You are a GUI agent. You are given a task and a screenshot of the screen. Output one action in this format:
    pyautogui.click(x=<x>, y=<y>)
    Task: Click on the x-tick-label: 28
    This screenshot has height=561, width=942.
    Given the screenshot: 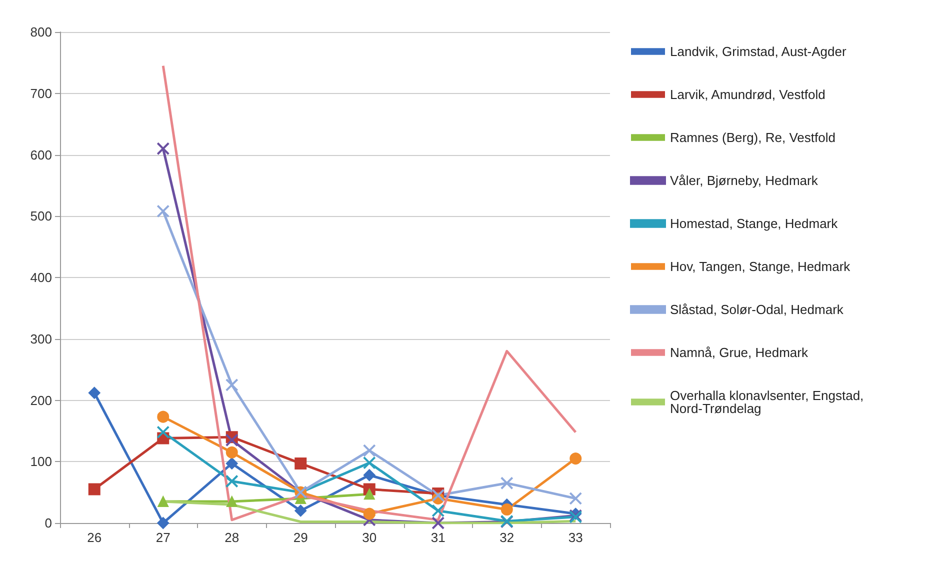 What is the action you would take?
    pyautogui.click(x=232, y=537)
    